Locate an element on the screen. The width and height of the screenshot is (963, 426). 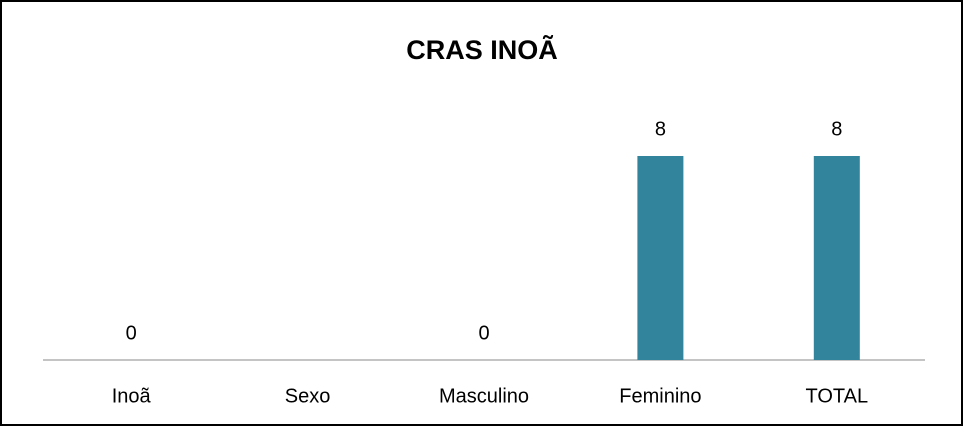
x-tick-label: Inoã is located at coordinates (132, 396).